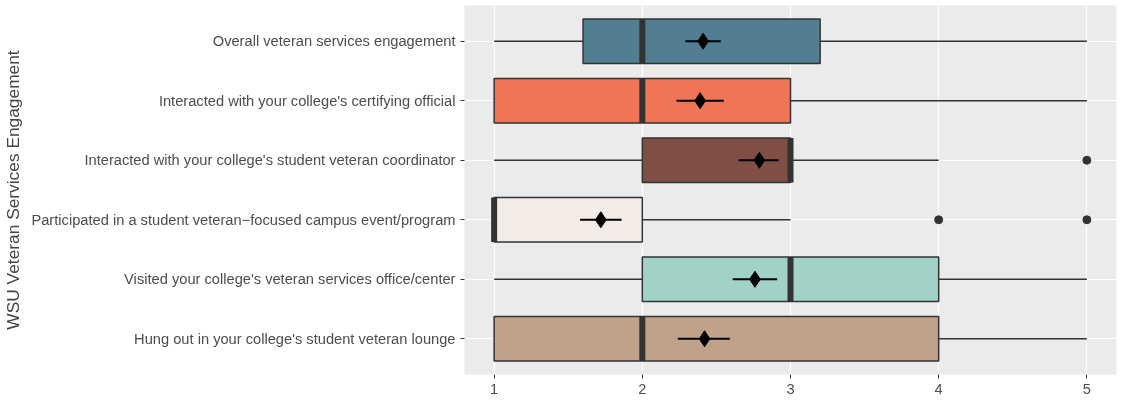  What do you see at coordinates (307, 100) in the screenshot?
I see `y-tick-label: Interacted with your college's certifying official` at bounding box center [307, 100].